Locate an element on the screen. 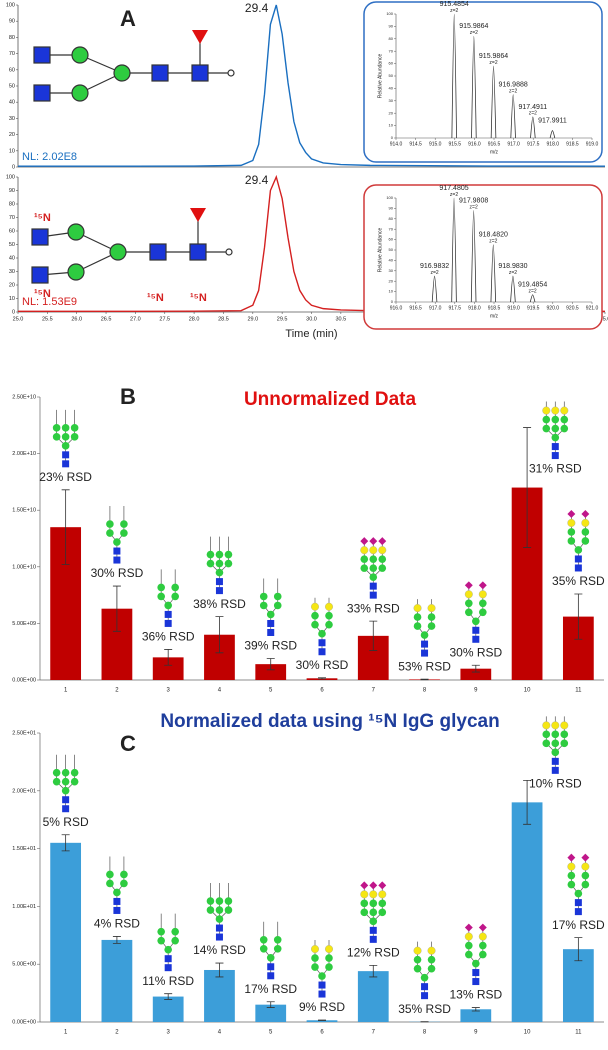 Image resolution: width=608 pixels, height=1050 pixels. y-tick-label: 5.00E+00 is located at coordinates (24, 965).